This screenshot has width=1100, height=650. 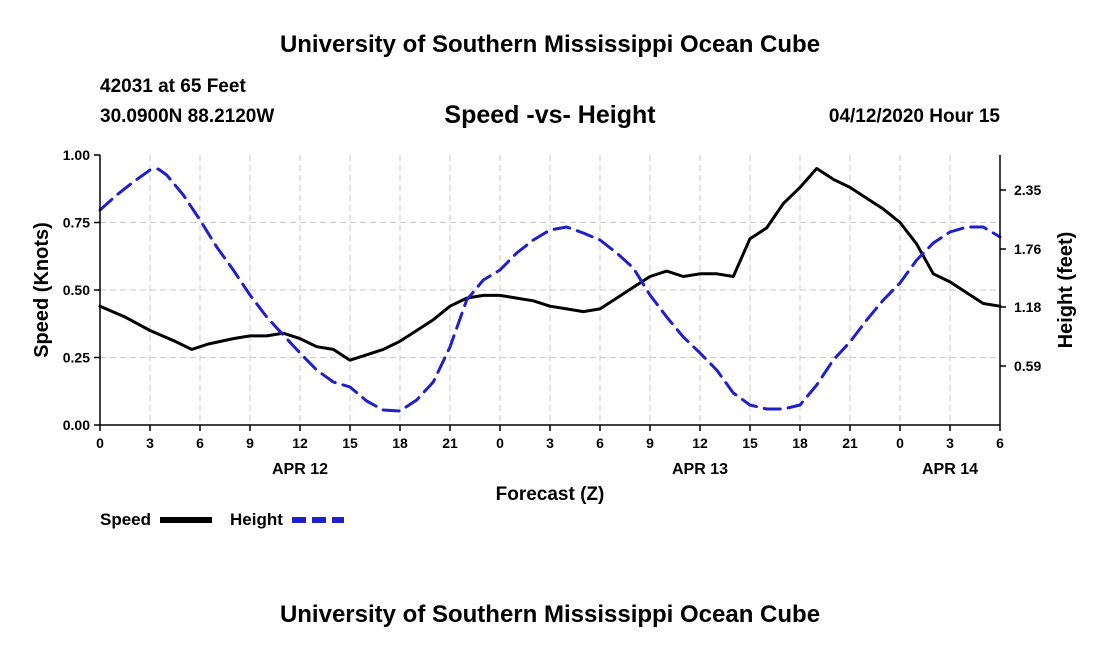 I want to click on y2-axis-label: Height (feet), so click(x=1066, y=290).